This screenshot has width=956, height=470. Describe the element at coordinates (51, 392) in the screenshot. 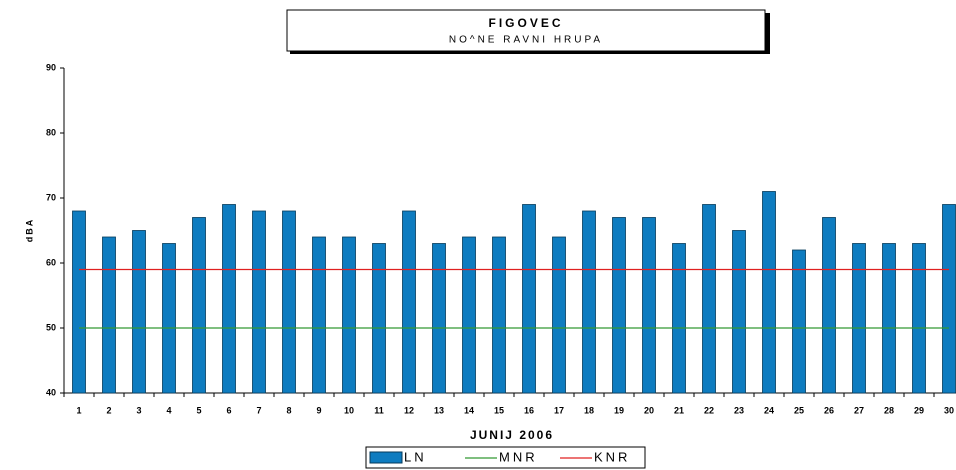

I see `y-tick-label: 40` at that location.